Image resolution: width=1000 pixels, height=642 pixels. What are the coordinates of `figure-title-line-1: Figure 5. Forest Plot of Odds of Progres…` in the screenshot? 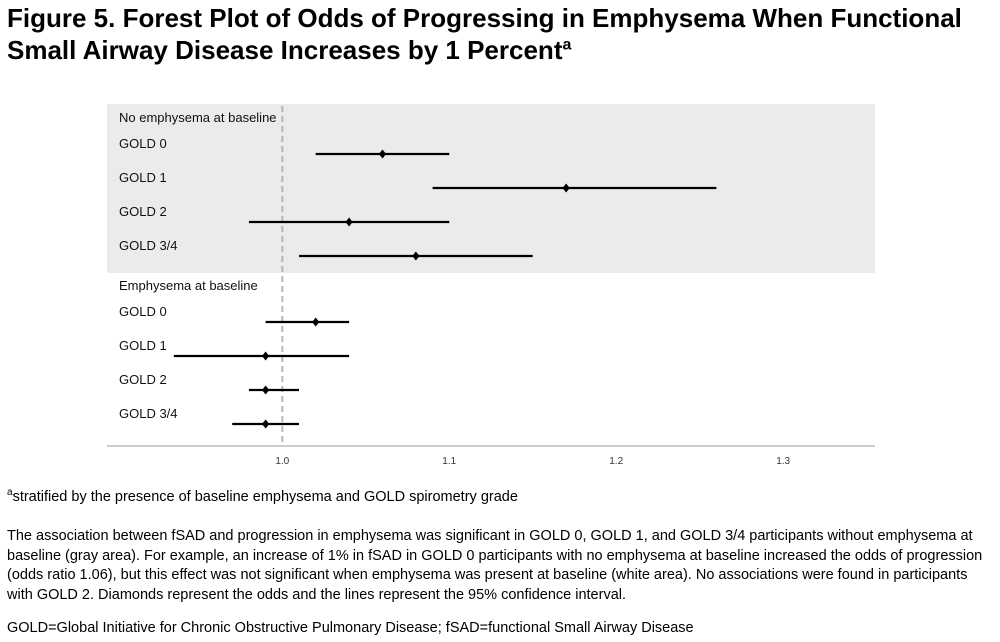 It's located at (484, 18).